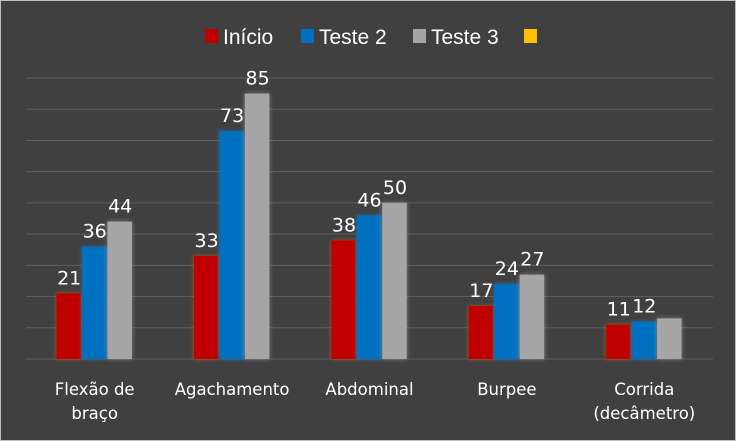 This screenshot has height=441, width=736. Describe the element at coordinates (257, 226) in the screenshot. I see `bar-teste-3-agachamento` at that location.